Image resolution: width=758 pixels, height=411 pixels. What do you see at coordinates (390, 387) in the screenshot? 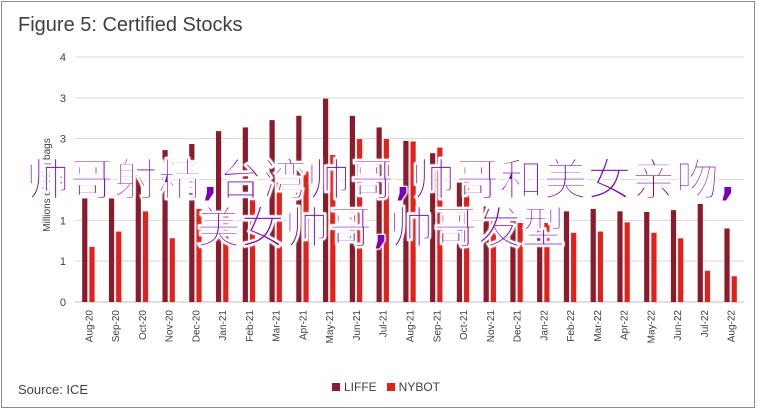
I see `legend-swatch-nybot` at bounding box center [390, 387].